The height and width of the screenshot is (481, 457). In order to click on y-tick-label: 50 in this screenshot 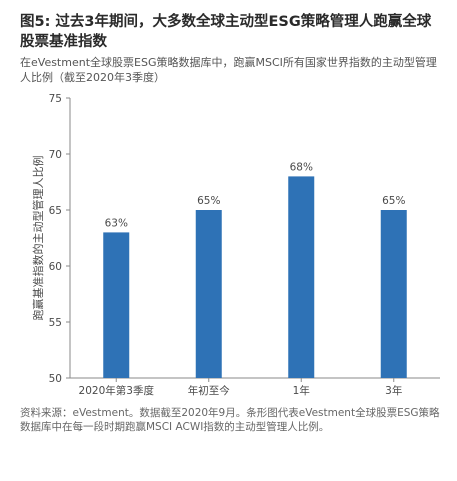, I will do `click(55, 379)`.